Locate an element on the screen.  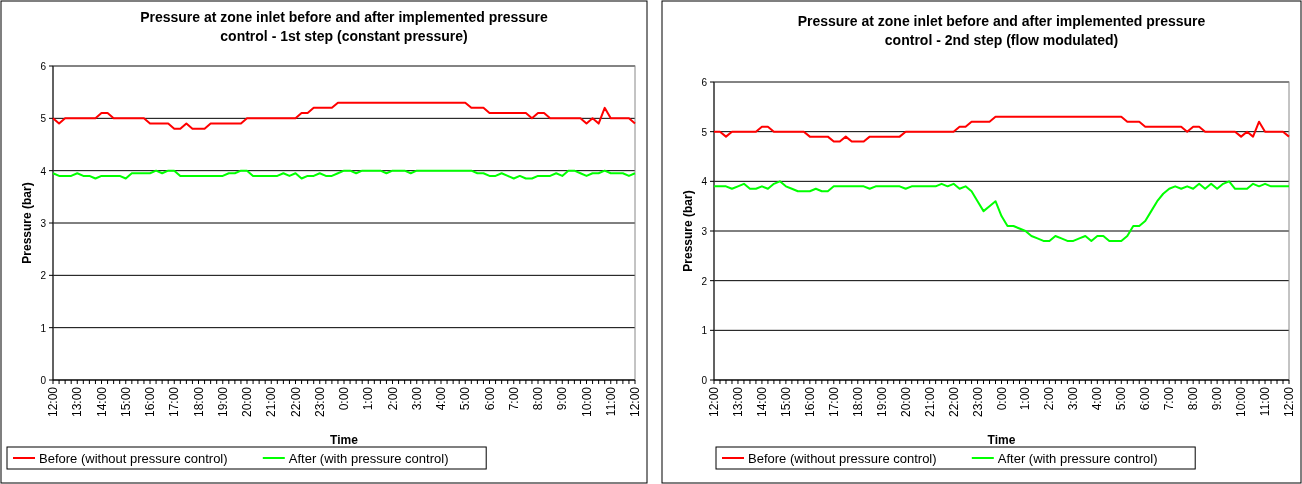
chart-title: Pressure at zone inlet before and after implemented pressure control - 2nd step (flow modulated) is located at coordinates (1001, 30).